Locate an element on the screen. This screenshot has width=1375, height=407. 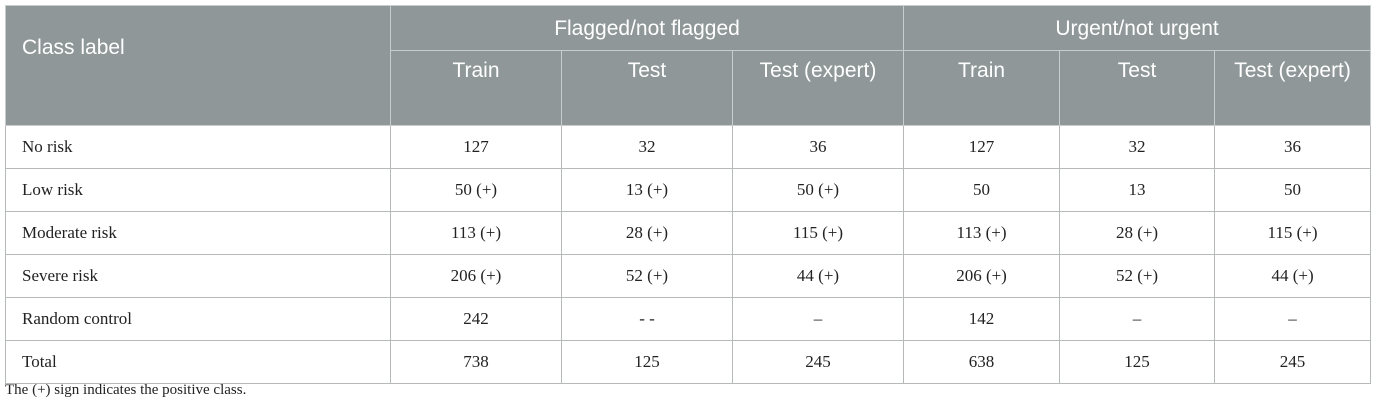
table-row: Total 738 125 245 638 125 245 is located at coordinates (688, 362).